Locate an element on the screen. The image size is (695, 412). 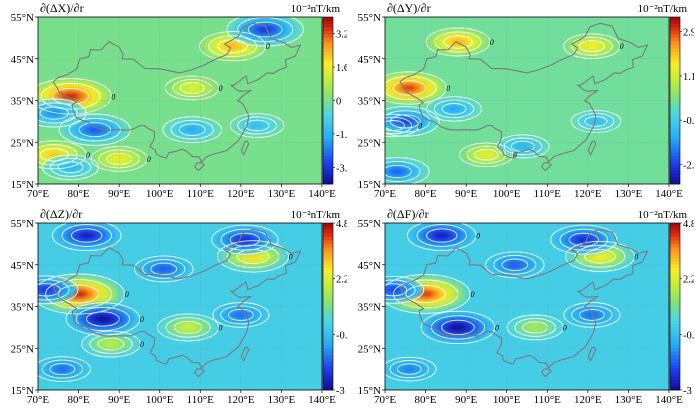
y-tick-label: 45°N is located at coordinates (369, 266).